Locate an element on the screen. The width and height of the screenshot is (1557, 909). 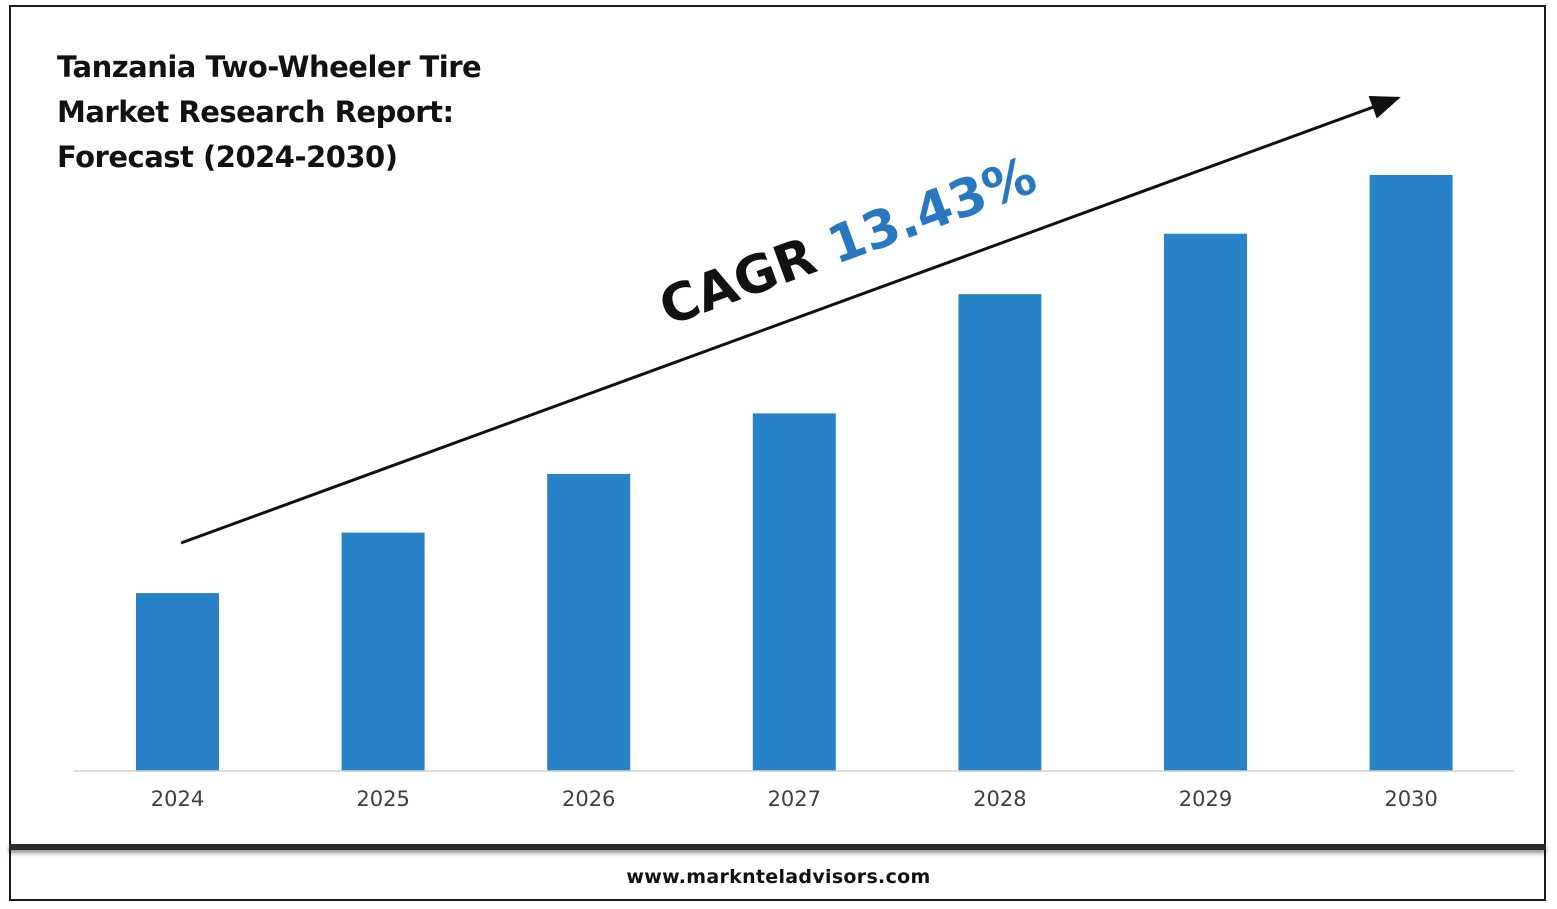
x-tick-label-2026: 2026 is located at coordinates (588, 799).